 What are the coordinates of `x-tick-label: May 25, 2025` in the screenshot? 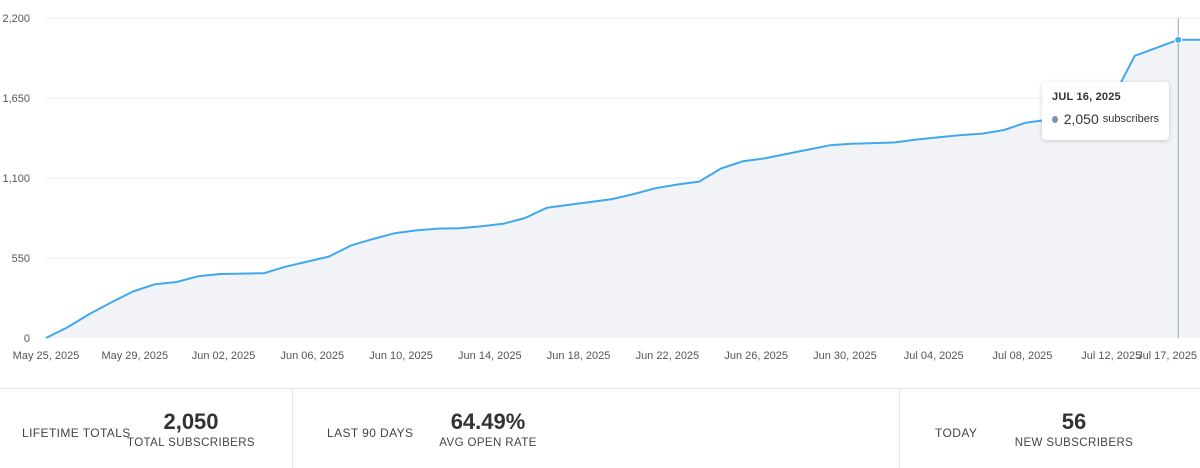 It's located at (46, 356).